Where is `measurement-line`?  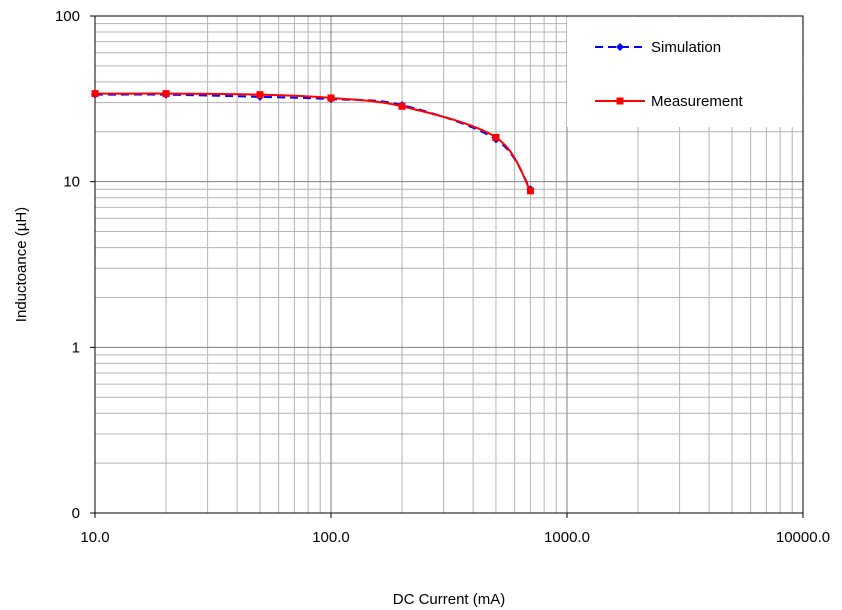
measurement-line is located at coordinates (313, 142).